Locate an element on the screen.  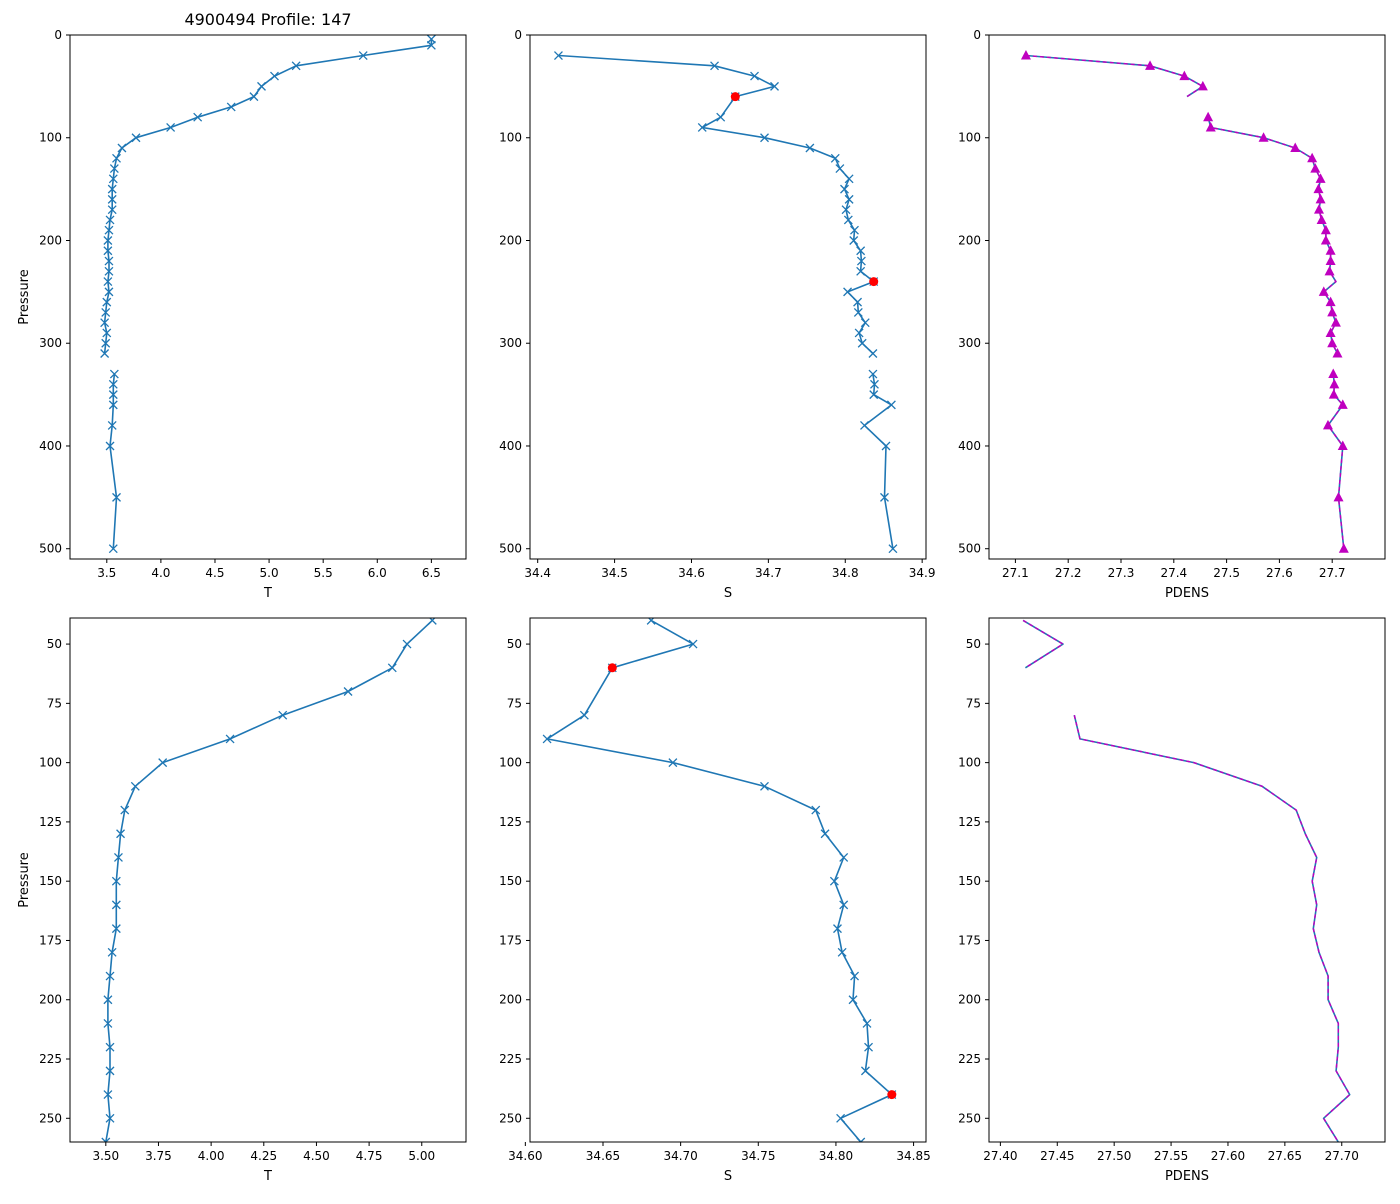
x-tick-label: 34.7 is located at coordinates (768, 573).